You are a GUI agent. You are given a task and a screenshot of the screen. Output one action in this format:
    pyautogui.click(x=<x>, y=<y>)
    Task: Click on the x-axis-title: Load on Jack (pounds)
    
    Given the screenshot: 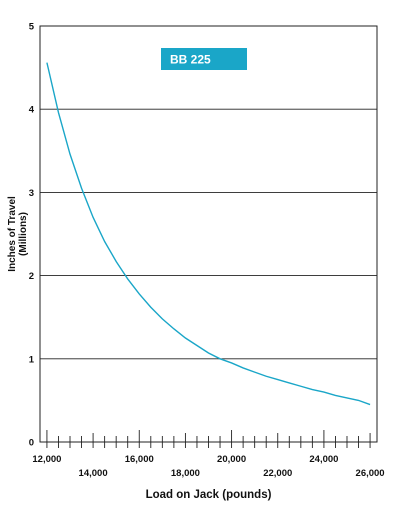 What is the action you would take?
    pyautogui.click(x=209, y=495)
    